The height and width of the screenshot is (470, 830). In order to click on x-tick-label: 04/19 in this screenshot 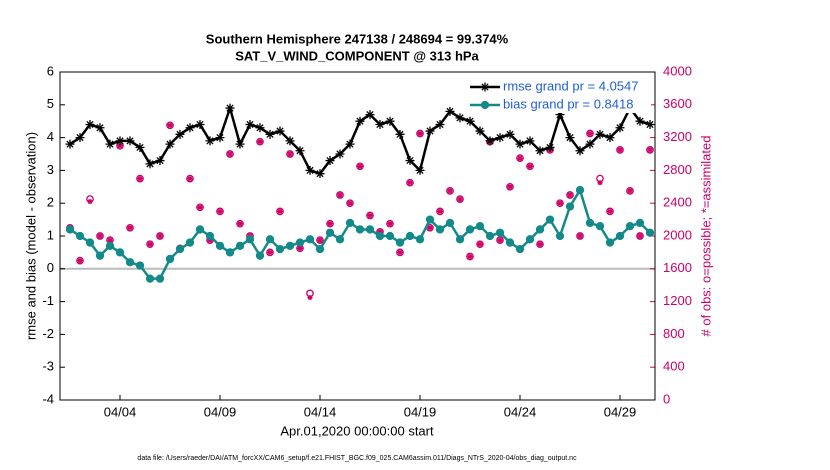, I will do `click(420, 411)`.